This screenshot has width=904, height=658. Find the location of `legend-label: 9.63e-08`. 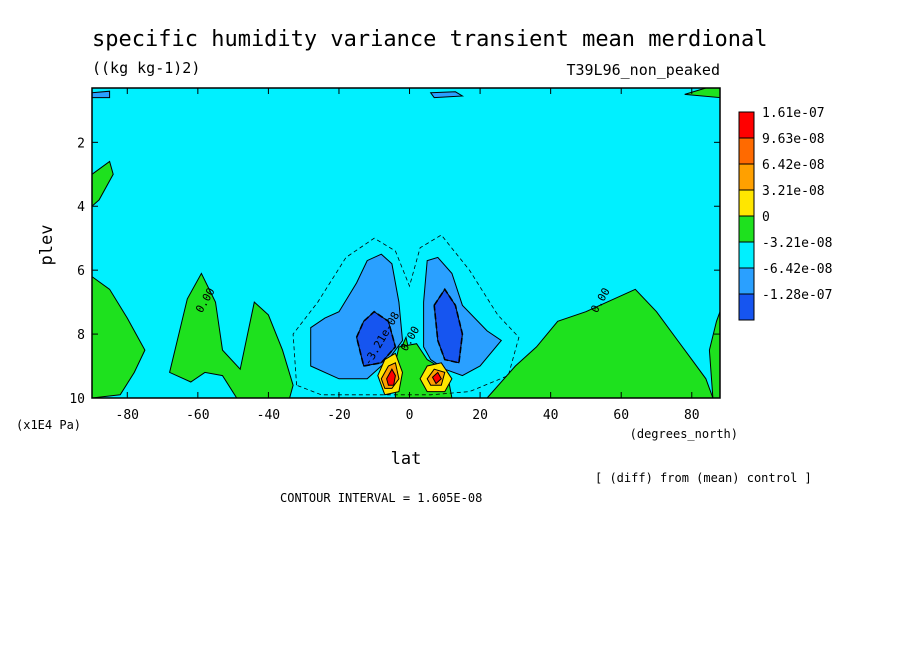

legend-label: 9.63e-08 is located at coordinates (793, 139).